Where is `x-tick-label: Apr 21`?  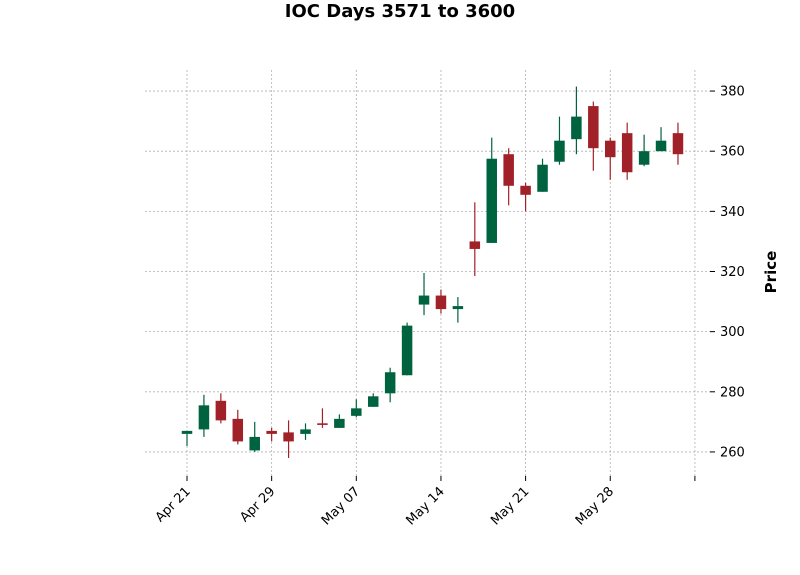
x-tick-label: Apr 21 is located at coordinates (173, 504).